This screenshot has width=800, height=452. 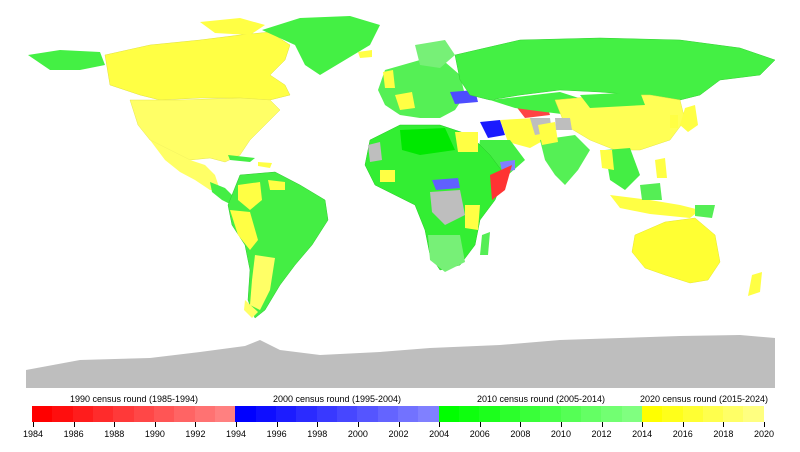 What do you see at coordinates (447, 207) in the screenshot?
I see `region-drc` at bounding box center [447, 207].